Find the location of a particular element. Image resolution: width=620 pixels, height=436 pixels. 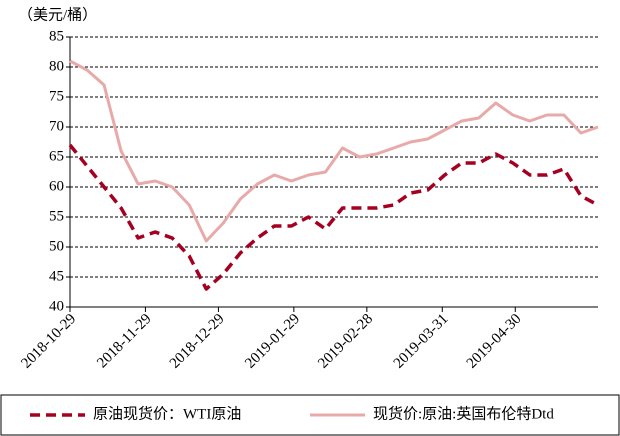

y-tick-label: 80 is located at coordinates (56, 66).